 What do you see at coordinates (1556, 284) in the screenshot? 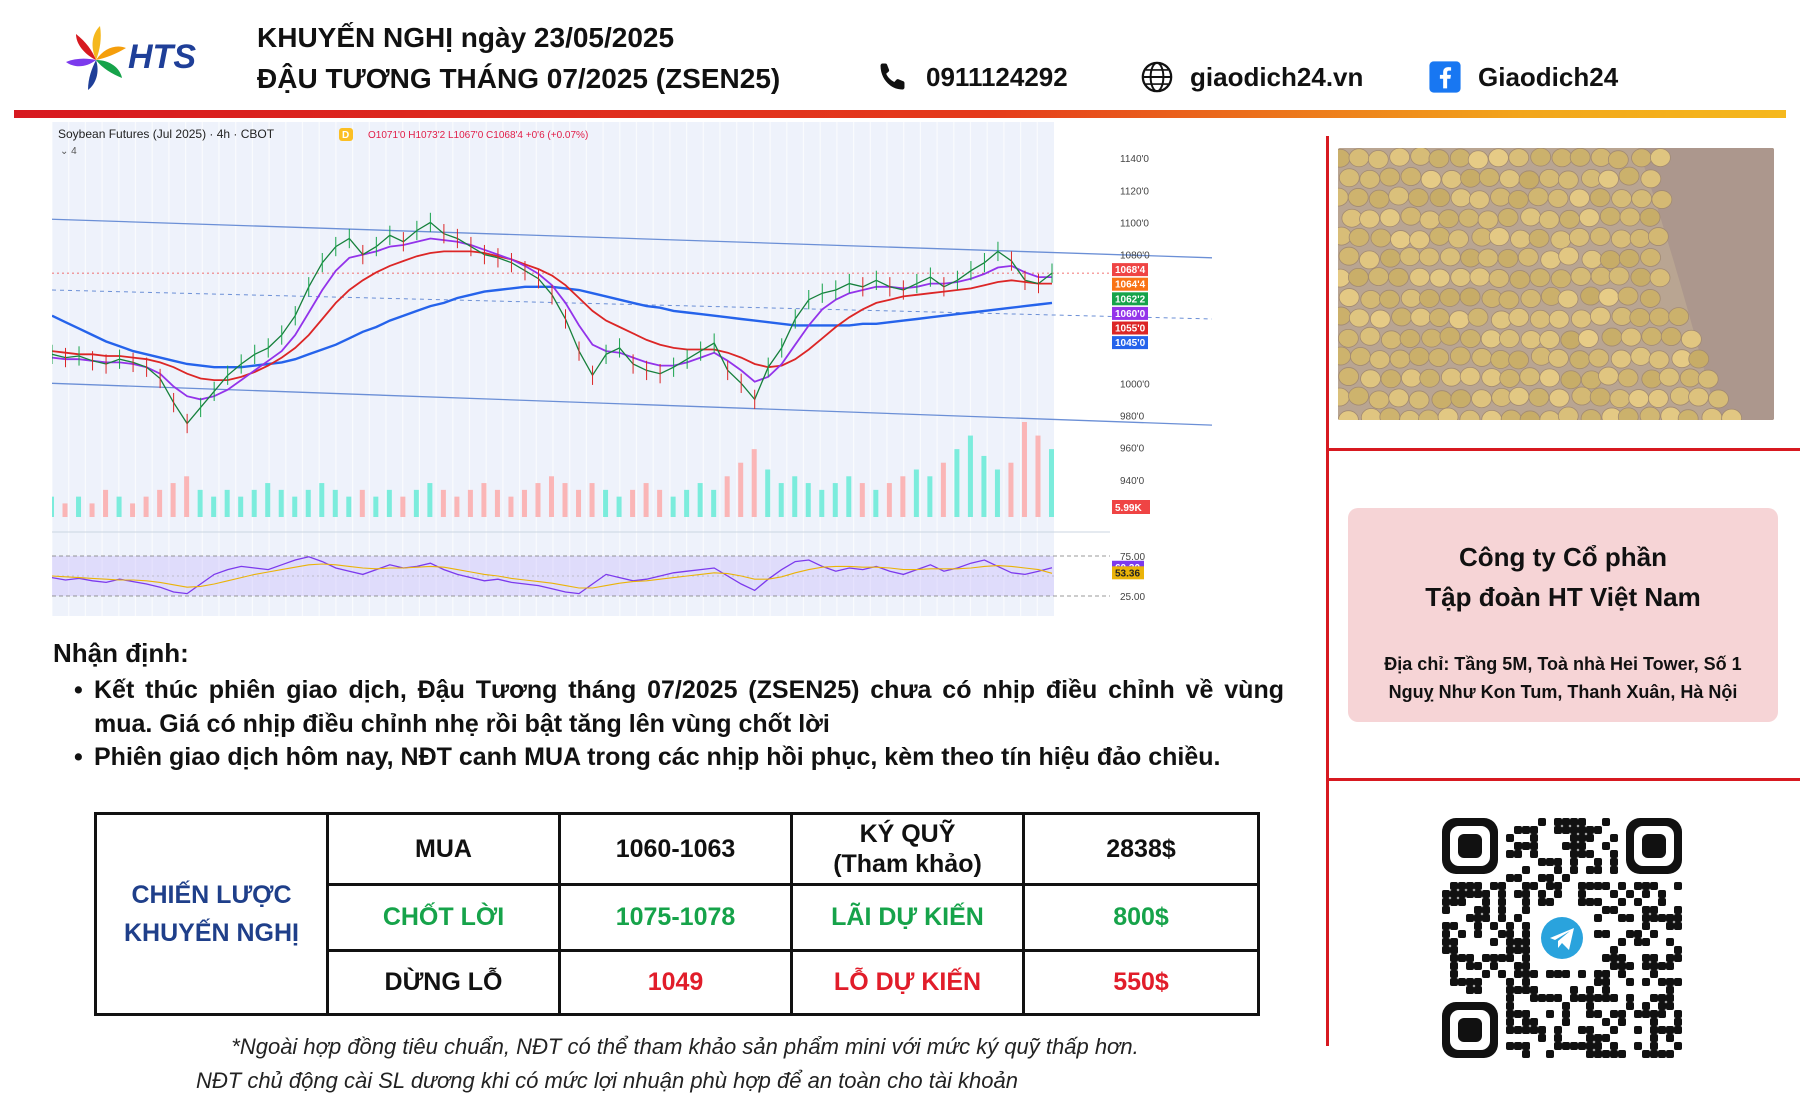
I see `soybeans-photo` at bounding box center [1556, 284].